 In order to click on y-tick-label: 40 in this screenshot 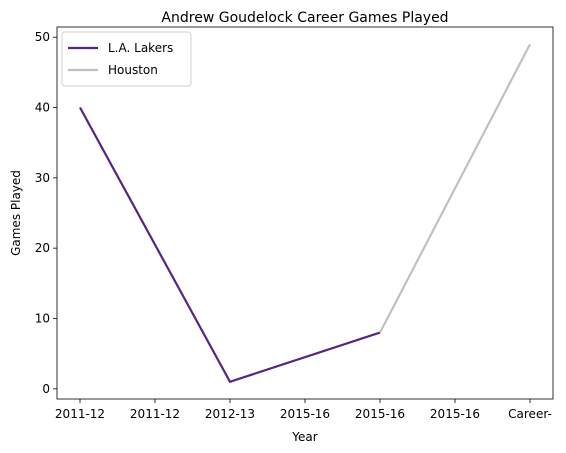, I will do `click(42, 108)`.